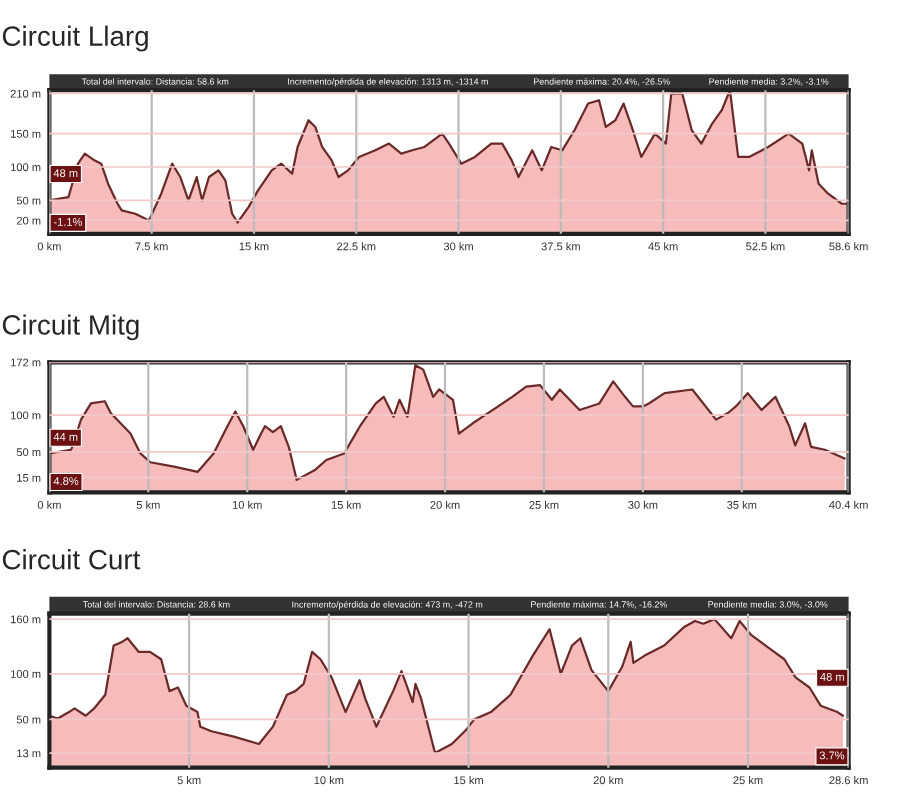 The image size is (898, 798). I want to click on chart-title: Circuit Llarg, so click(75, 38).